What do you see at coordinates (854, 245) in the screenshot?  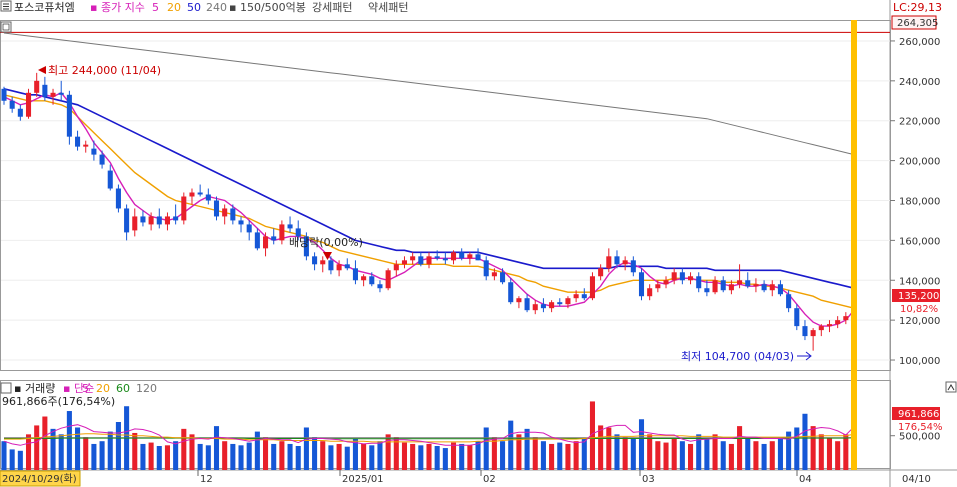 I see `current-day-highlight` at bounding box center [854, 245].